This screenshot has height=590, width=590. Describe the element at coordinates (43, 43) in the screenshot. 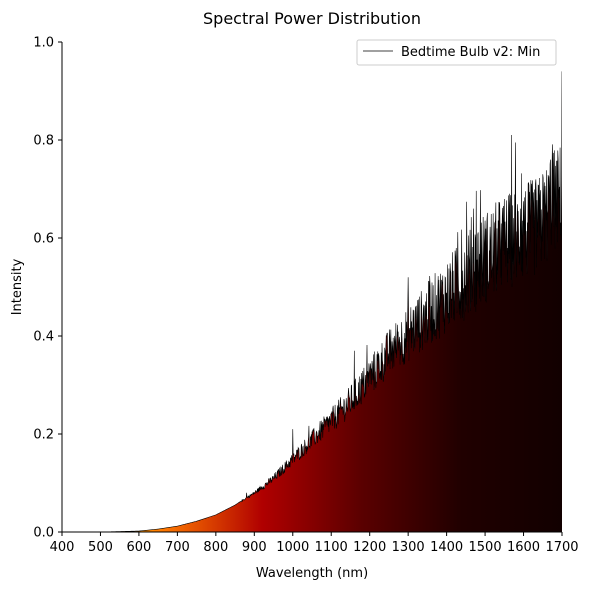

I see `y-tick-label: 1.0` at that location.